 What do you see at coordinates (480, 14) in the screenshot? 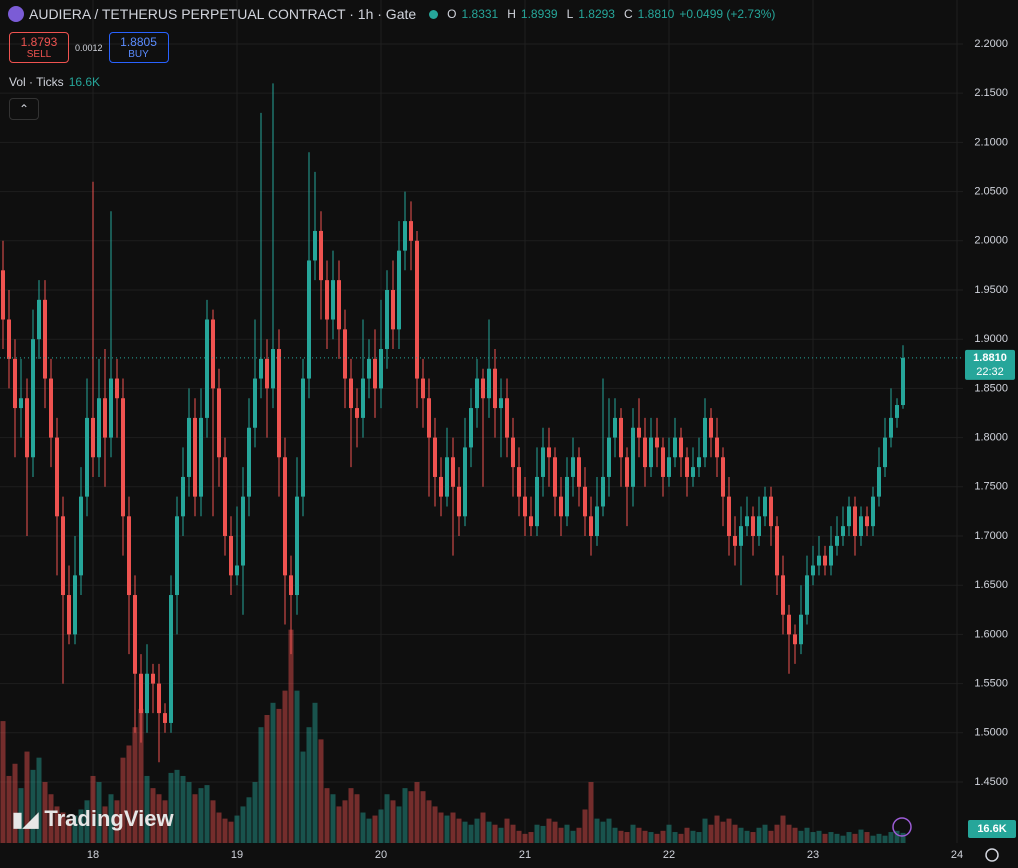
I see `ohlc-value: 1.8331` at bounding box center [480, 14].